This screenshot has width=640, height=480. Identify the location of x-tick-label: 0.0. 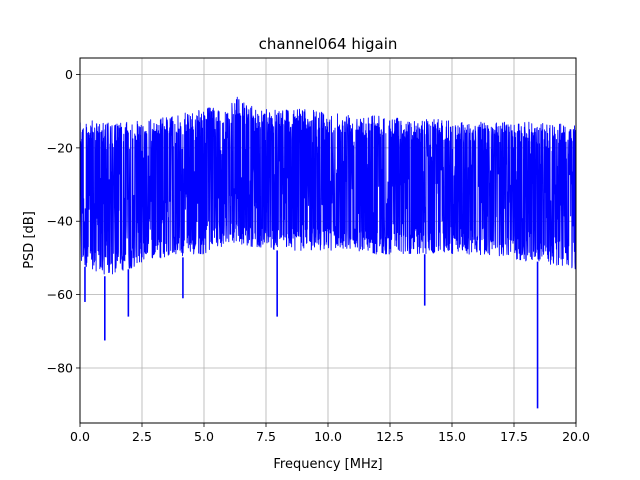
(80, 436).